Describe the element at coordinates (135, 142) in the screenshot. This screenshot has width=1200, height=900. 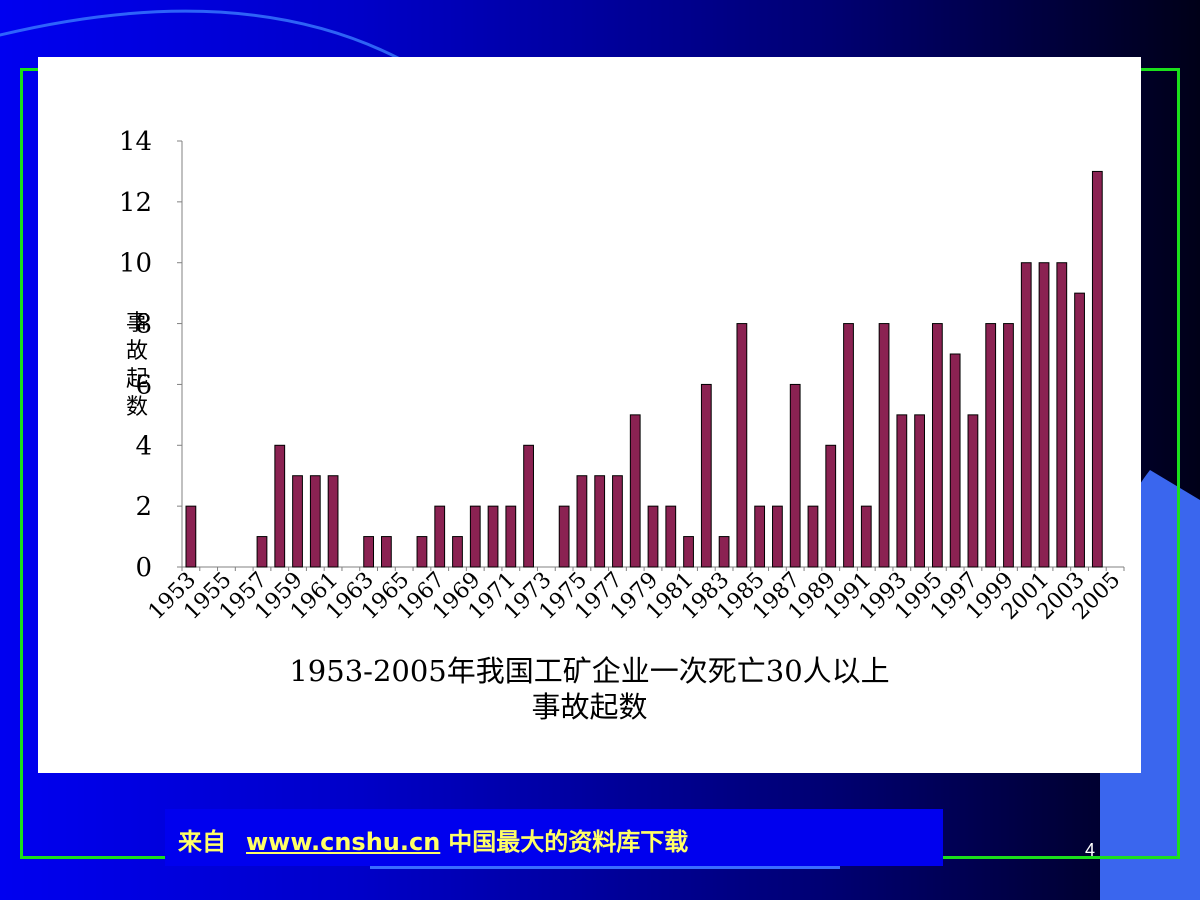
I see `y-tick-label: 14` at that location.